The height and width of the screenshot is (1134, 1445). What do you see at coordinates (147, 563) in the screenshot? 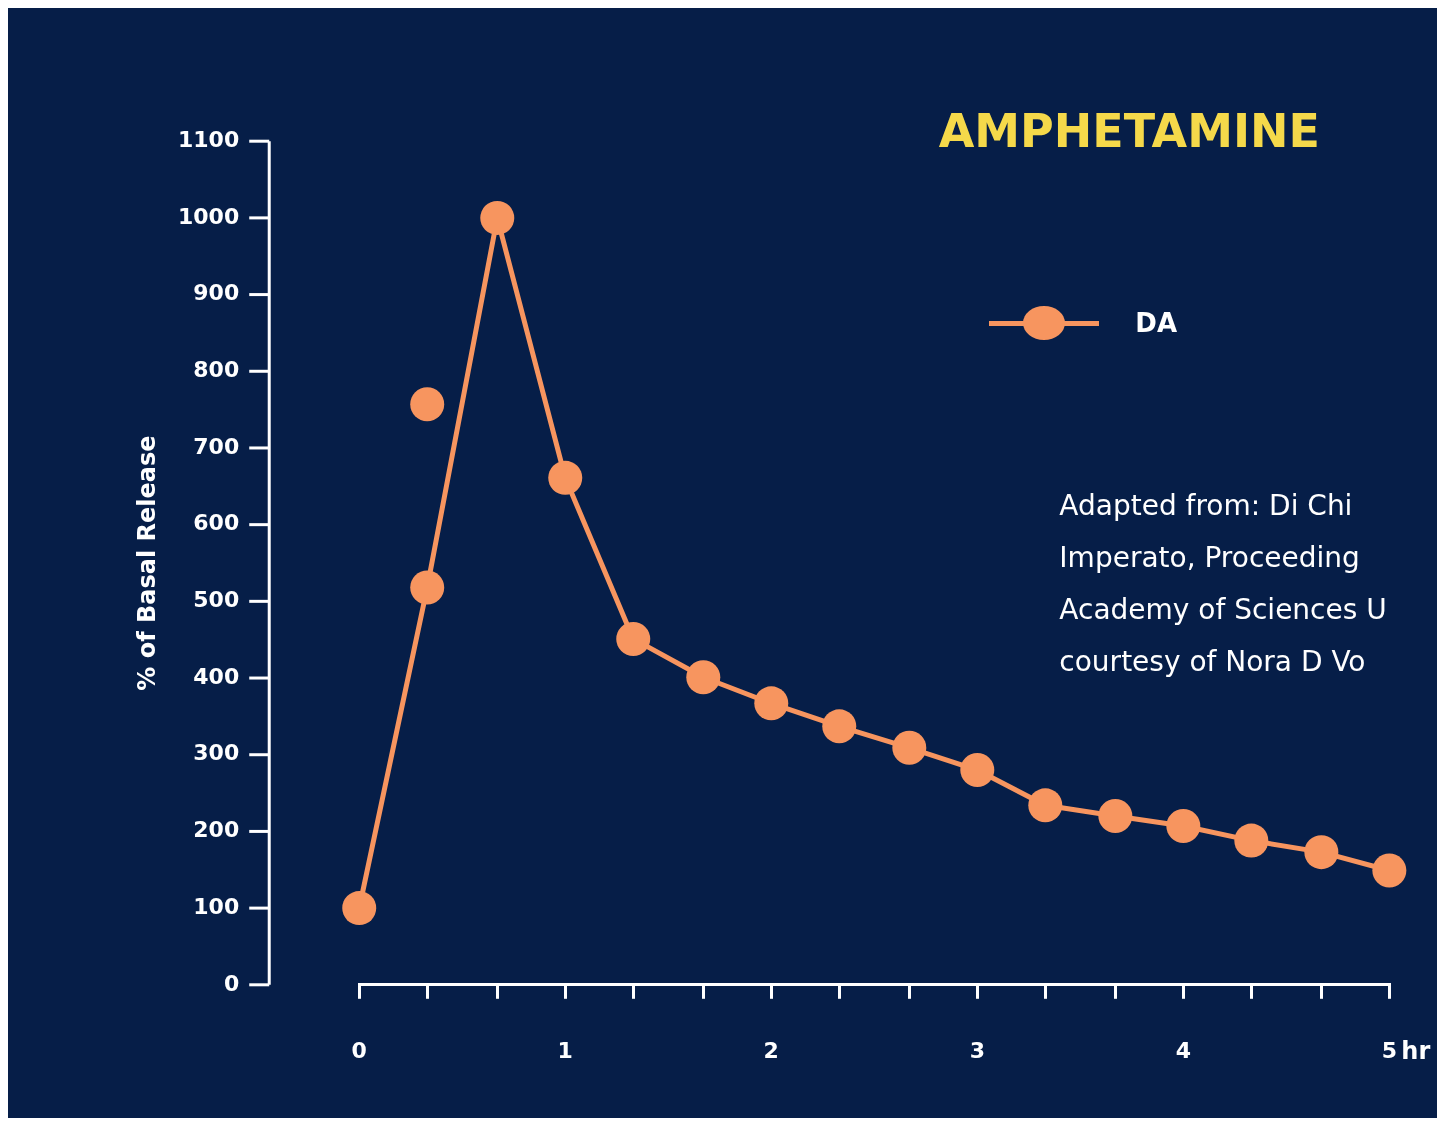
I see `y-axis-title: % of Basal Release` at bounding box center [147, 563].